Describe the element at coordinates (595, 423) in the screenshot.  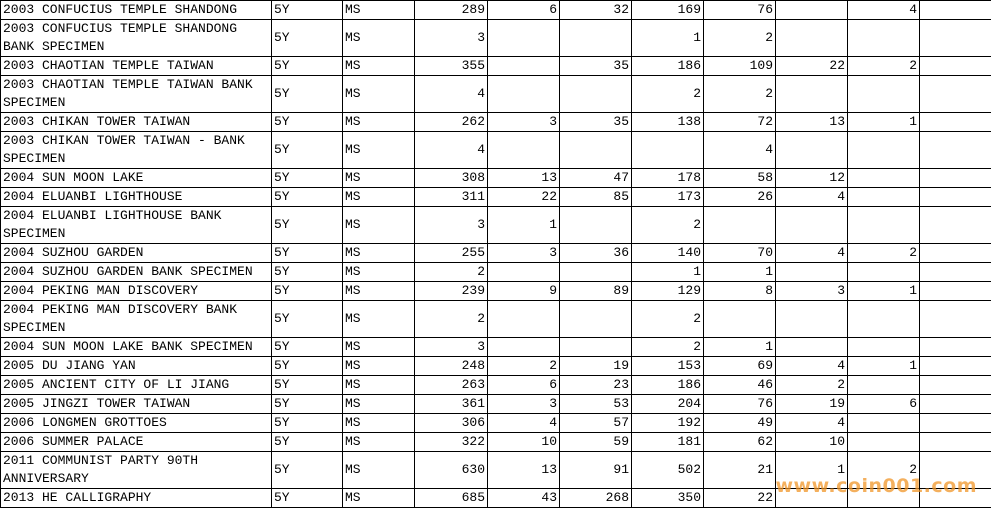
I see `count-cell: 57` at that location.